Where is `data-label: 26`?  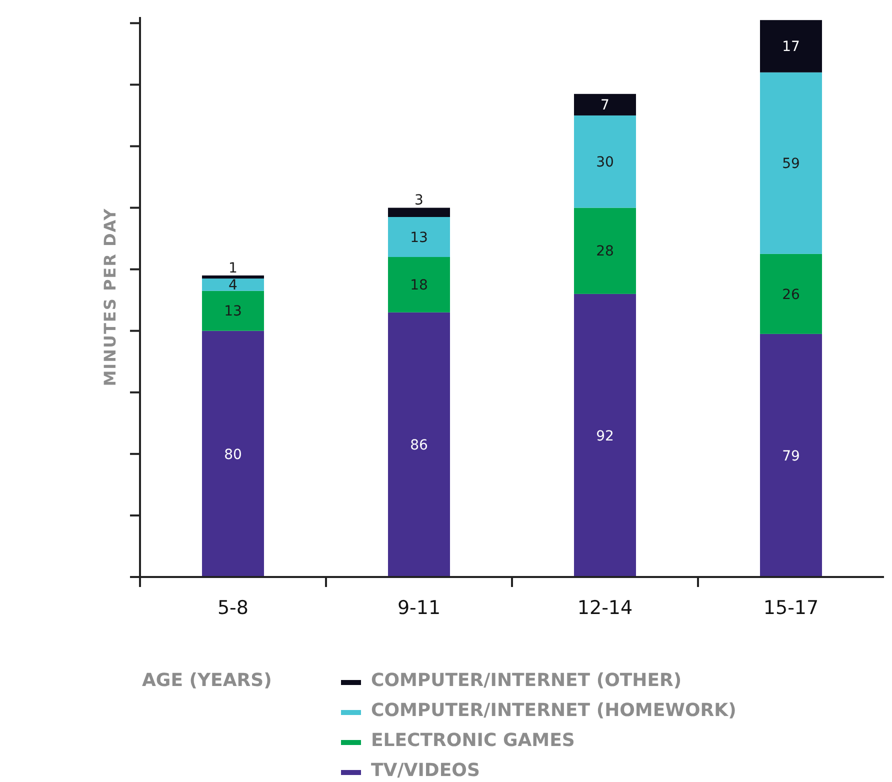 data-label: 26 is located at coordinates (791, 294).